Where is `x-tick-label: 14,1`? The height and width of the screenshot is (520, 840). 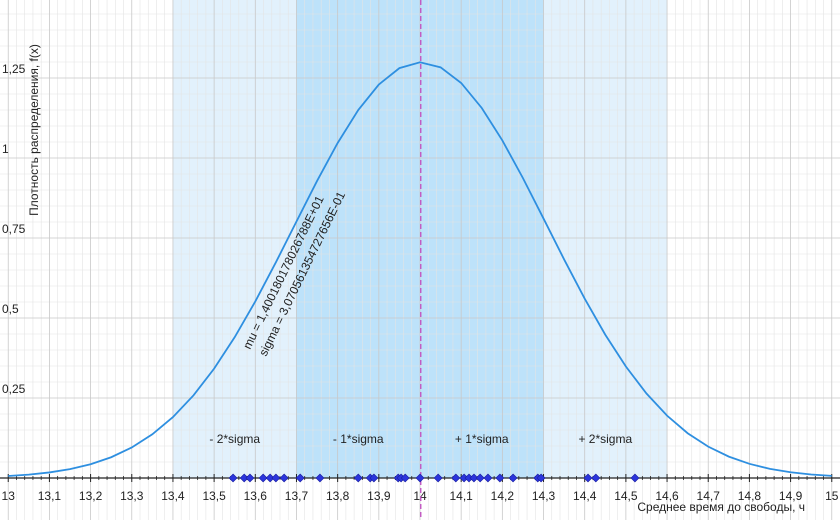
x-tick-label: 14,1 is located at coordinates (461, 496).